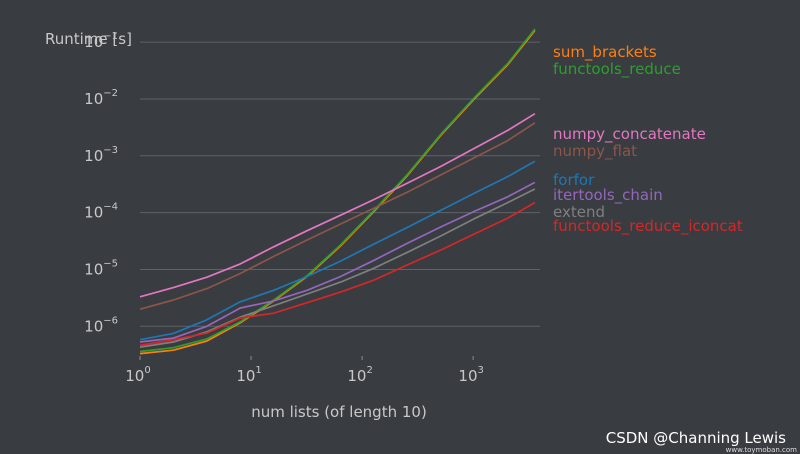  I want to click on y-tick-label: 10⁻³, so click(101, 155).